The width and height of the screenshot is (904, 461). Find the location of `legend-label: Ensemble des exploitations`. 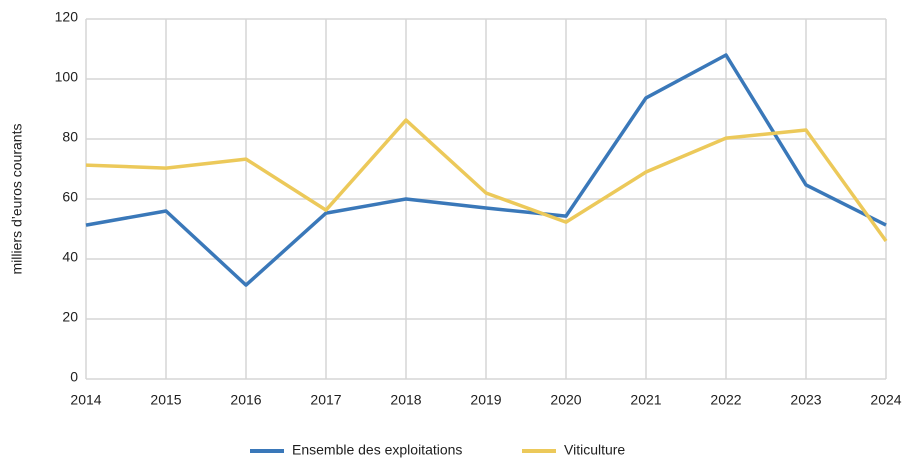

legend-label: Ensemble des exploitations is located at coordinates (377, 450).